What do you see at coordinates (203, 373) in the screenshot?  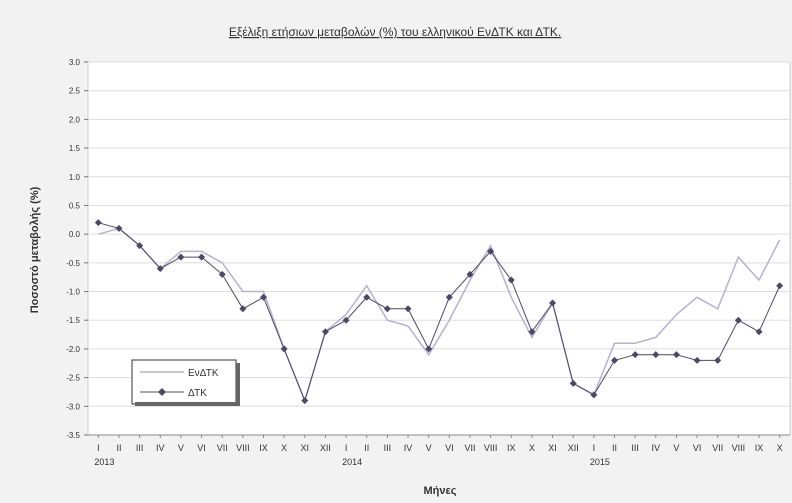 I see `legend-label-enDTK: ΕνΔΤΚ` at bounding box center [203, 373].